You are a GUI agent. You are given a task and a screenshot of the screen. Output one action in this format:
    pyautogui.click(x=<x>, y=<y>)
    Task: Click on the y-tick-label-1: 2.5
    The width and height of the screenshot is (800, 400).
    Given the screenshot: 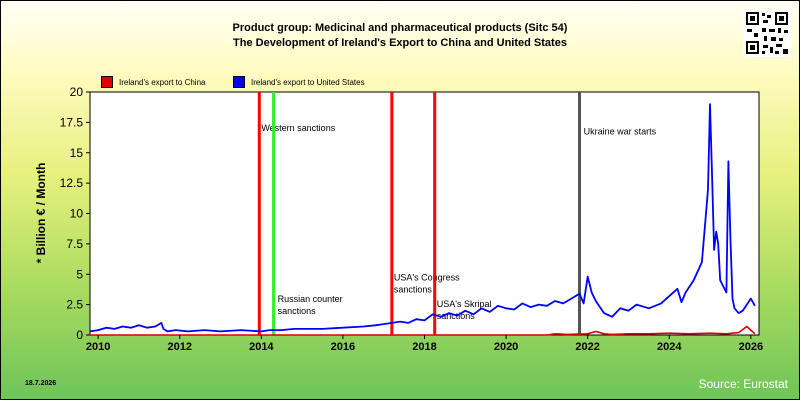 What is the action you would take?
    pyautogui.click(x=74, y=305)
    